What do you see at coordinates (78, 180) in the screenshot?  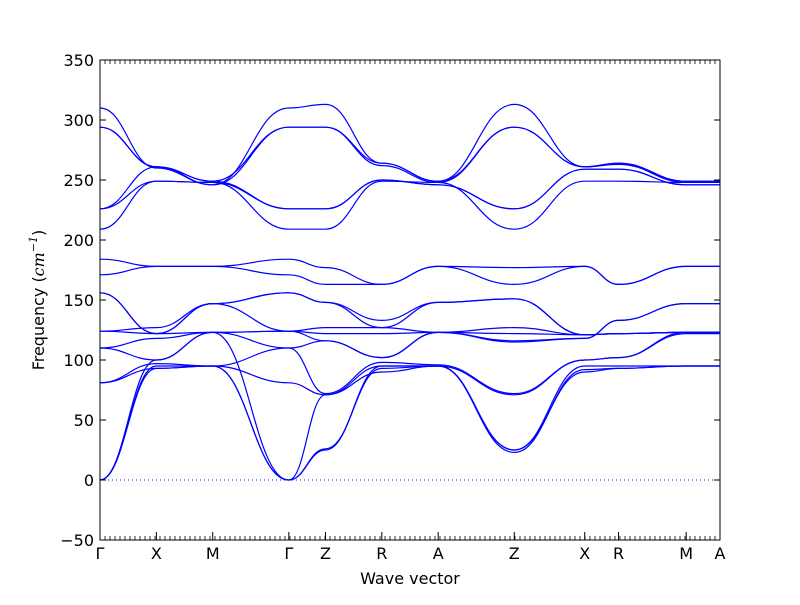 I see `y-tick-label: 250` at bounding box center [78, 180].